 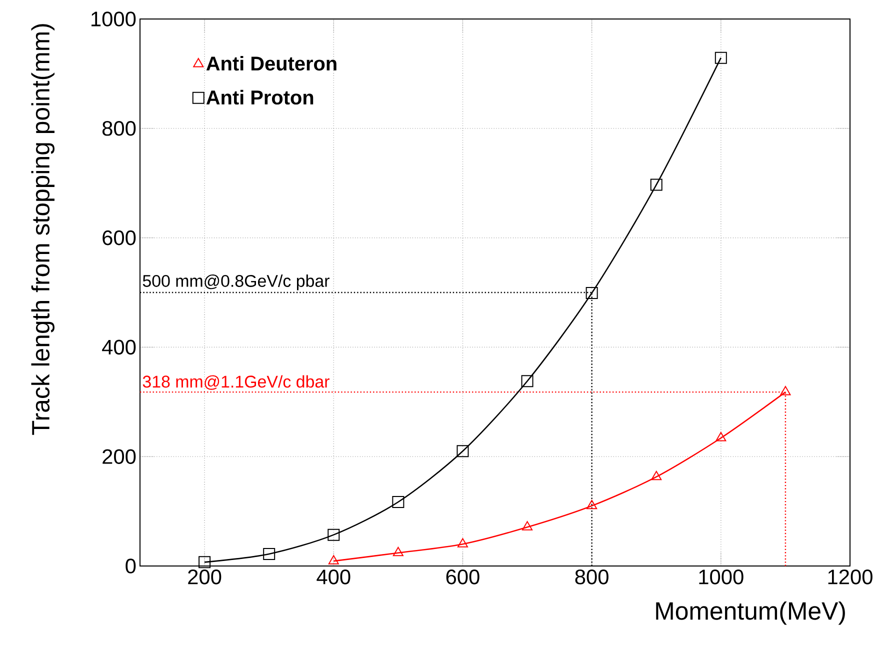 I want to click on x-tick-label: 1000, so click(x=721, y=577).